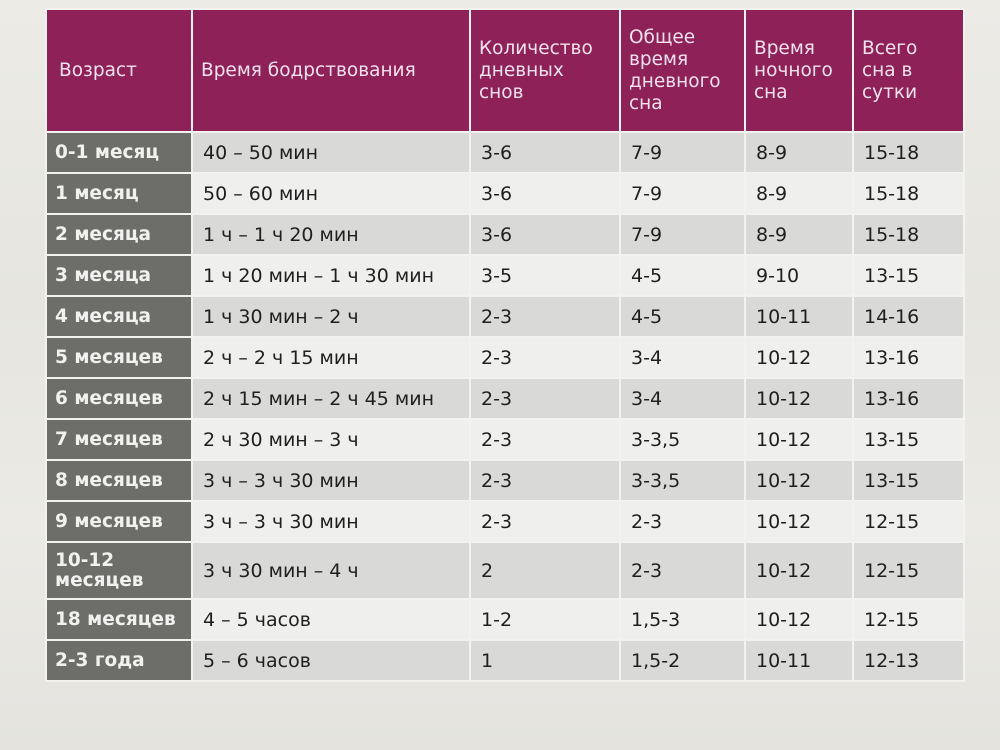 This screenshot has width=1000, height=750. What do you see at coordinates (119, 234) in the screenshot?
I see `age-cell: 2 месяца` at bounding box center [119, 234].